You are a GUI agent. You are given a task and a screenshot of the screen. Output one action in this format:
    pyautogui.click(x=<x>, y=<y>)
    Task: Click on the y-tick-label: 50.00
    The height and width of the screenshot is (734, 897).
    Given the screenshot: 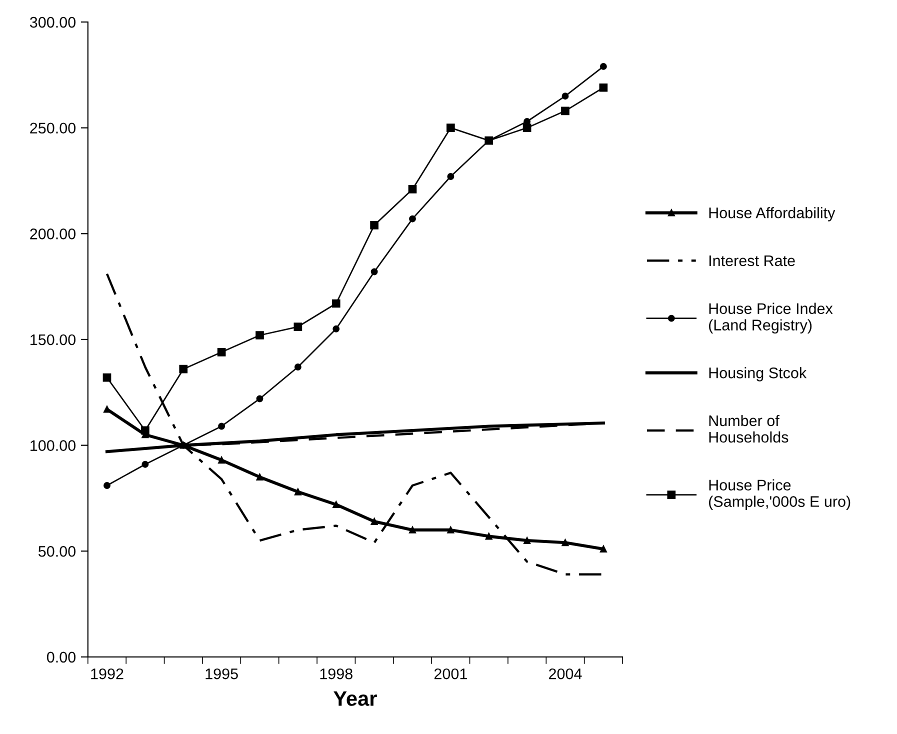 What is the action you would take?
    pyautogui.click(x=57, y=551)
    